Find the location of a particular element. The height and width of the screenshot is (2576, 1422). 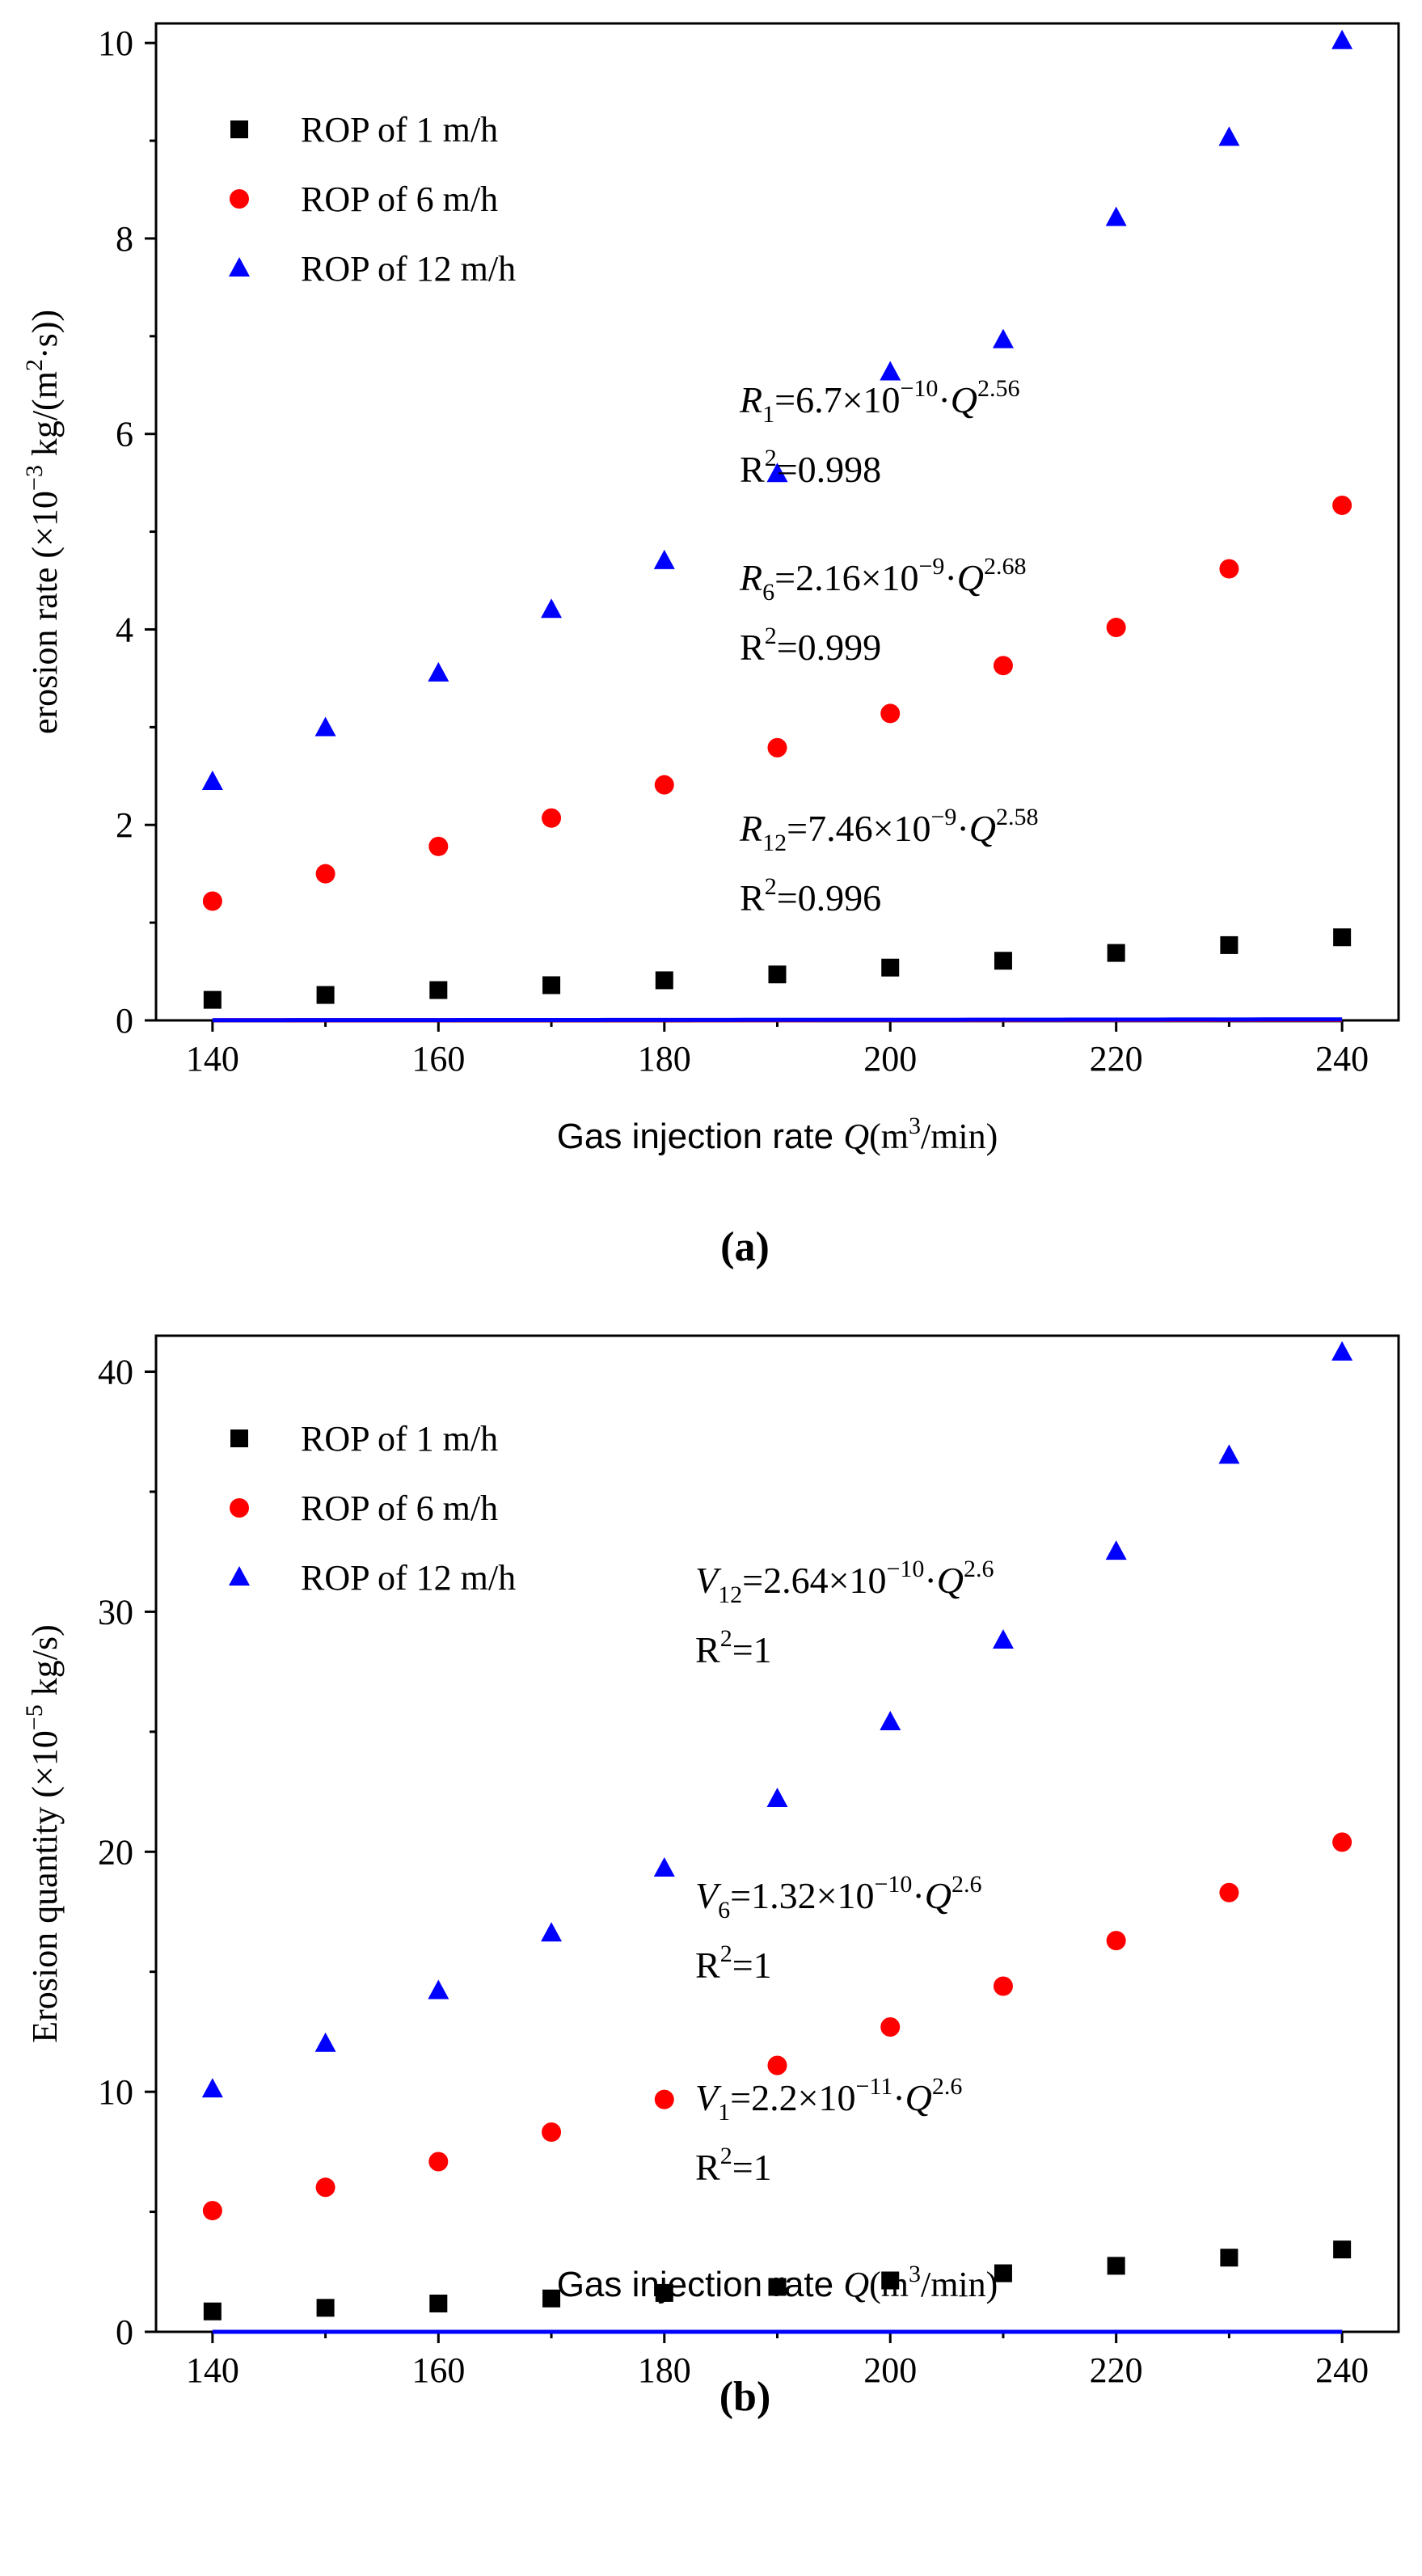

fit-equation: R12=7.46×10−9·Q2.58 is located at coordinates (889, 830).